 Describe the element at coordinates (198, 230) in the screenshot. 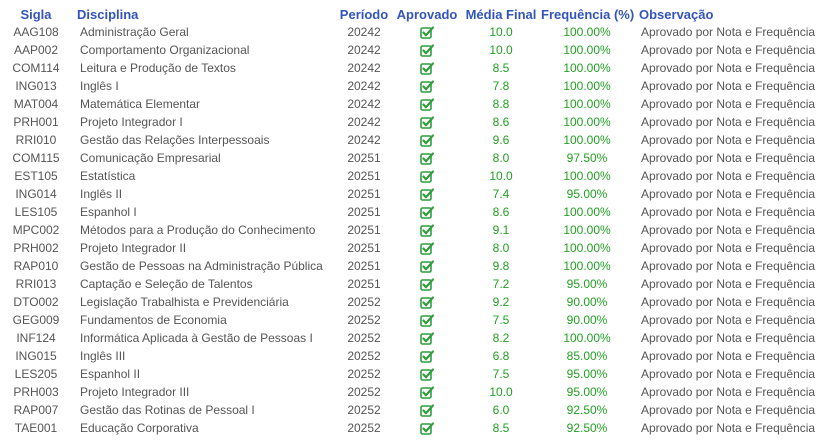

I see `cell-disciplina: Métodos para a Produção do Conhecimento` at that location.